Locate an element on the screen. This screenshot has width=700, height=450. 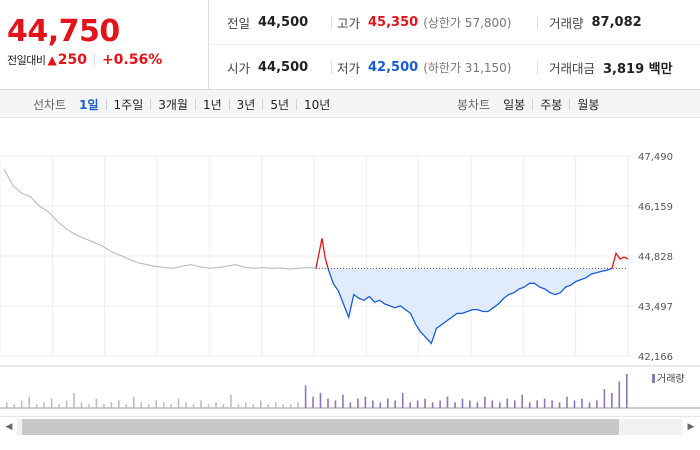
period-tab: 3개월 is located at coordinates (173, 104).